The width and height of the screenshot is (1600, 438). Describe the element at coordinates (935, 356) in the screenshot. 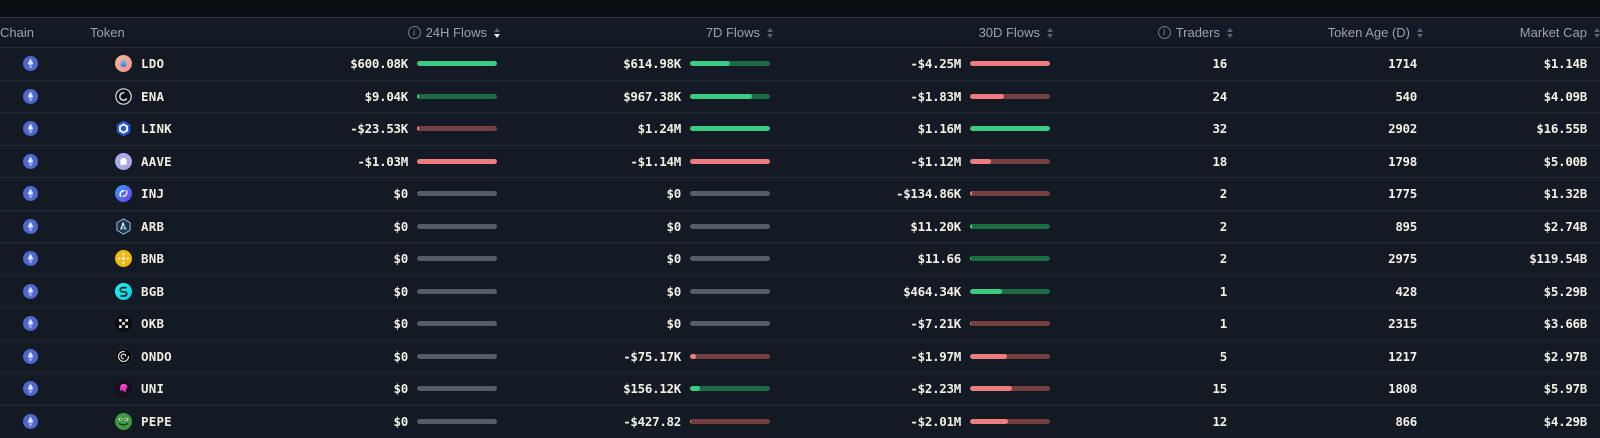

I see `flow-30d-value: -$1.97M` at that location.